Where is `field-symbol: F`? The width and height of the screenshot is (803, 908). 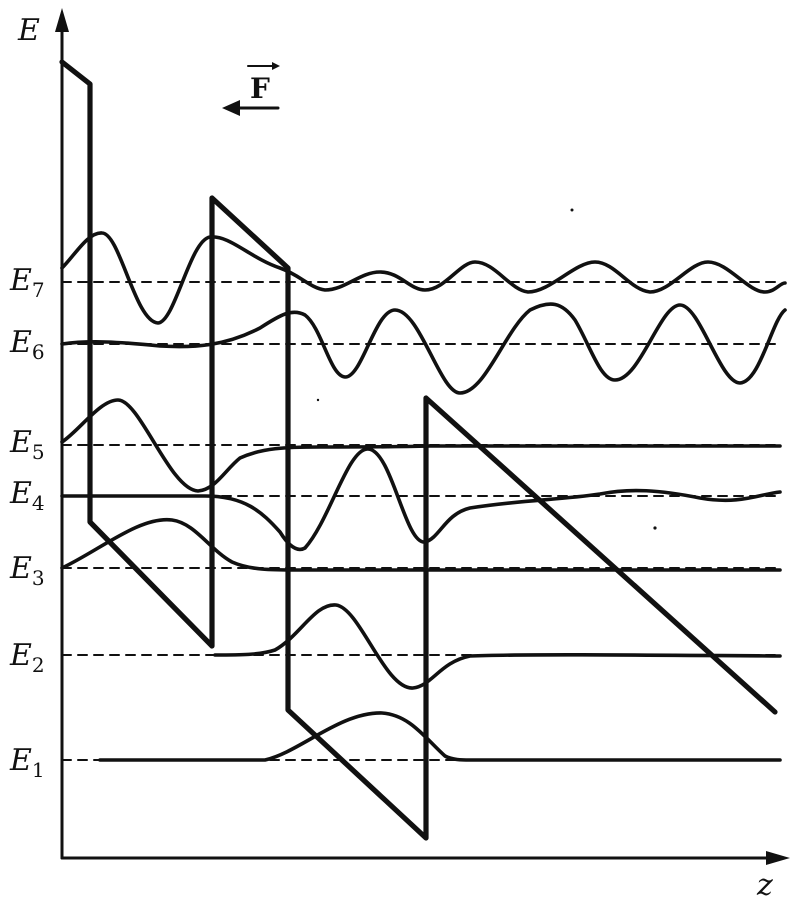 field-symbol: F is located at coordinates (260, 88).